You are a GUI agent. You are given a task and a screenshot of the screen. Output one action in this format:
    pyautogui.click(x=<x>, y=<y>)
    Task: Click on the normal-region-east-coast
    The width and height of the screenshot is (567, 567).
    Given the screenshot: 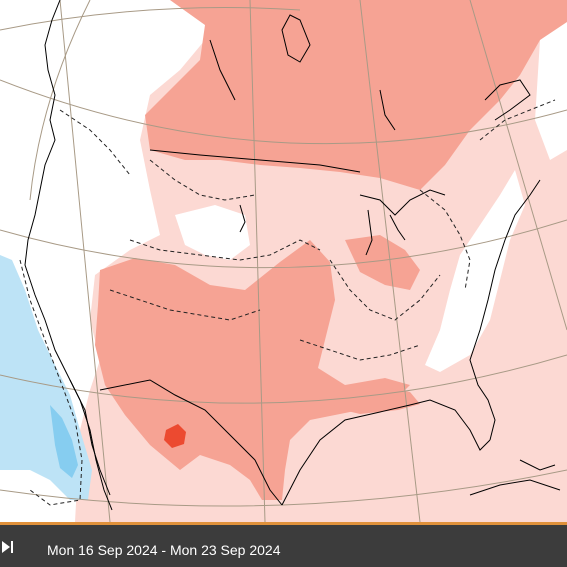 What is the action you would take?
    pyautogui.click(x=475, y=271)
    